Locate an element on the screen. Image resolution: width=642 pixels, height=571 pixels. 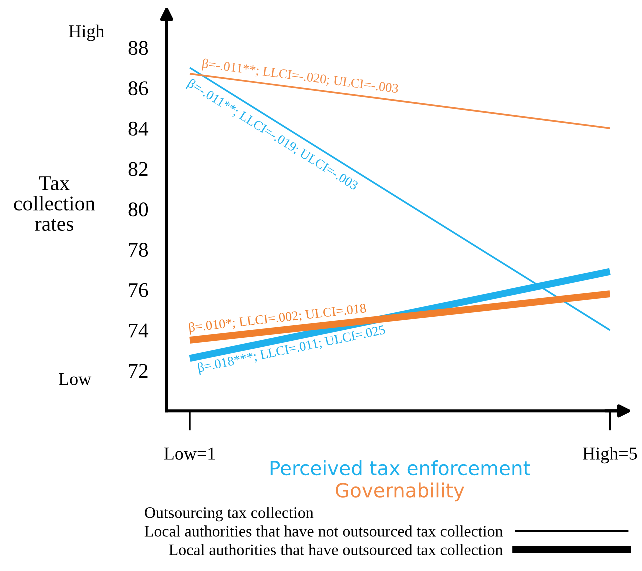
x-axis-title: Perceived tax enforcement is located at coordinates (400, 468).